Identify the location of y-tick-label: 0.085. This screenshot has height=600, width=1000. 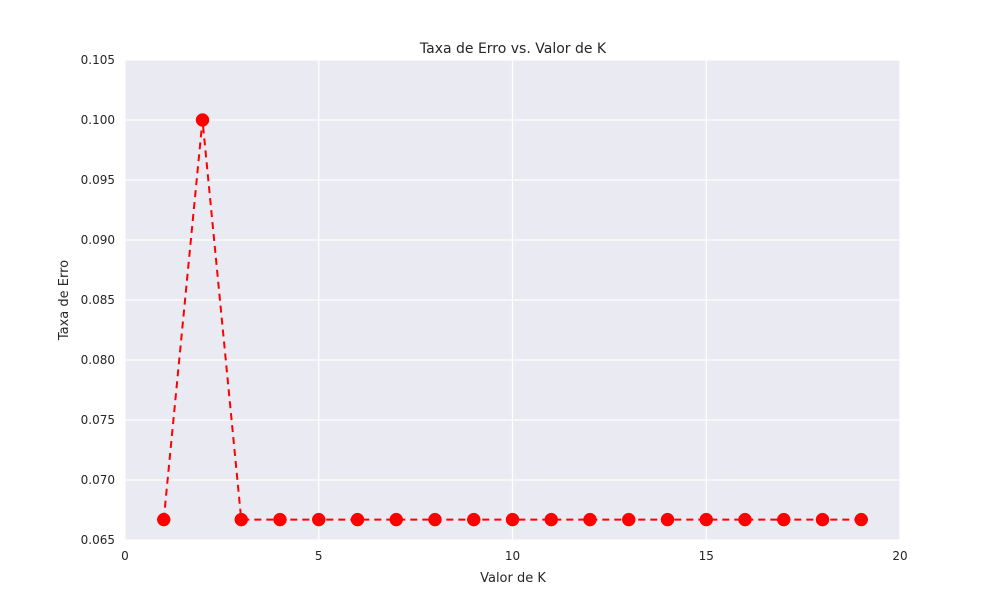
(98, 300).